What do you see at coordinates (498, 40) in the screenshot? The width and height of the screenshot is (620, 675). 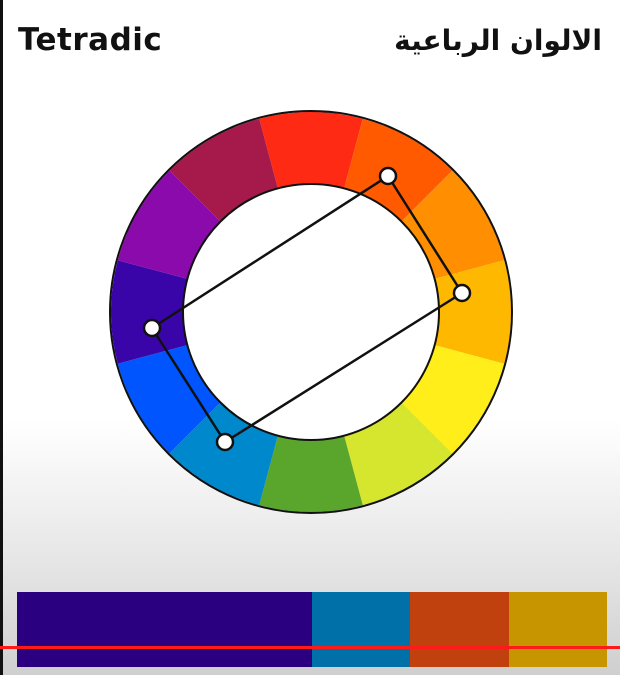 I see `title-arabic: الالوان الرباعية` at bounding box center [498, 40].